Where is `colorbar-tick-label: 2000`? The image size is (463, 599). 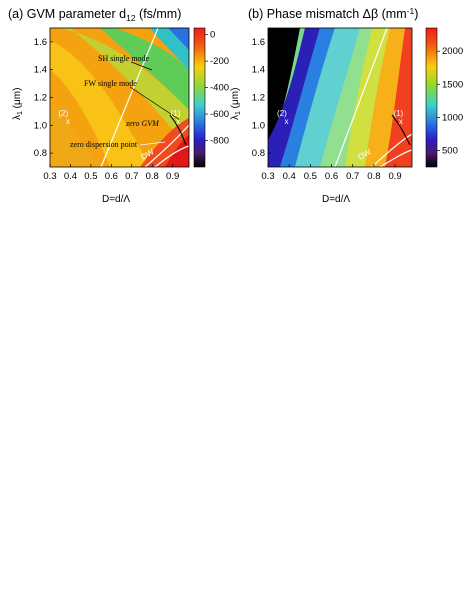 colorbar-tick-label: 2000 is located at coordinates (452, 51).